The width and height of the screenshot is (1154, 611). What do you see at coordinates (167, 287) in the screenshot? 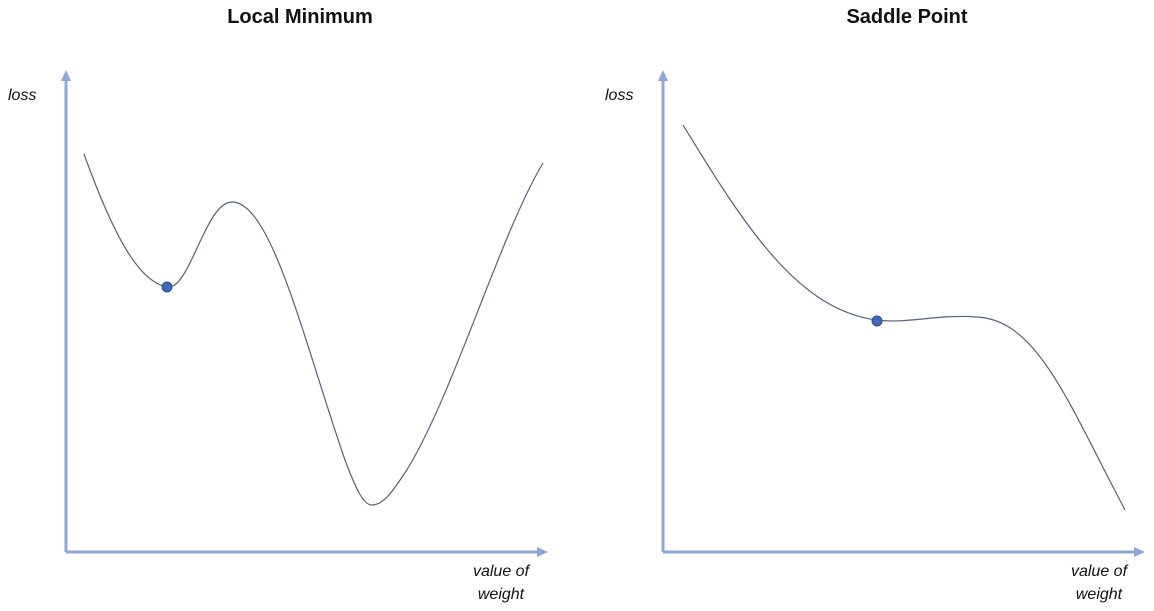
I see `local-minimum-point` at bounding box center [167, 287].